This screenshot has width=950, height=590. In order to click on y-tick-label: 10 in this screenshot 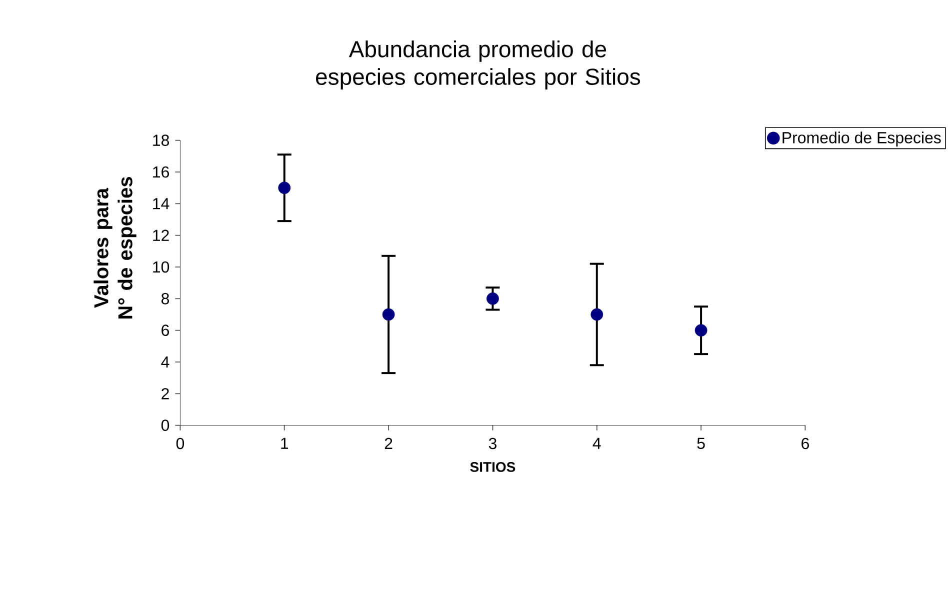, I will do `click(161, 267)`.